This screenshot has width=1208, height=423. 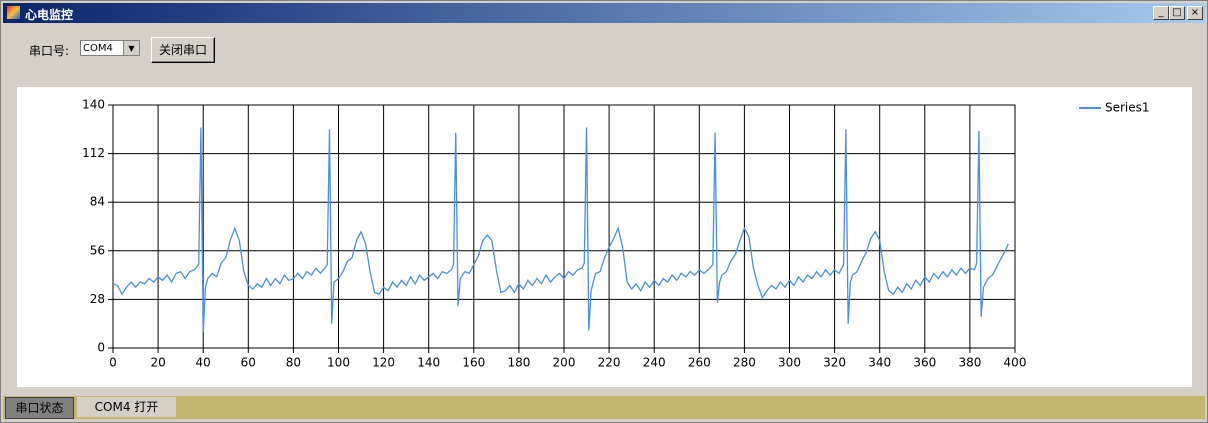 What do you see at coordinates (97, 202) in the screenshot?
I see `y-tick-label: 84` at bounding box center [97, 202].